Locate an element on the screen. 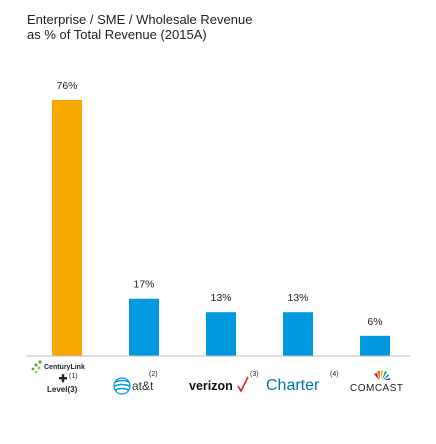  att-logo: at&t (2) is located at coordinates (135, 383).